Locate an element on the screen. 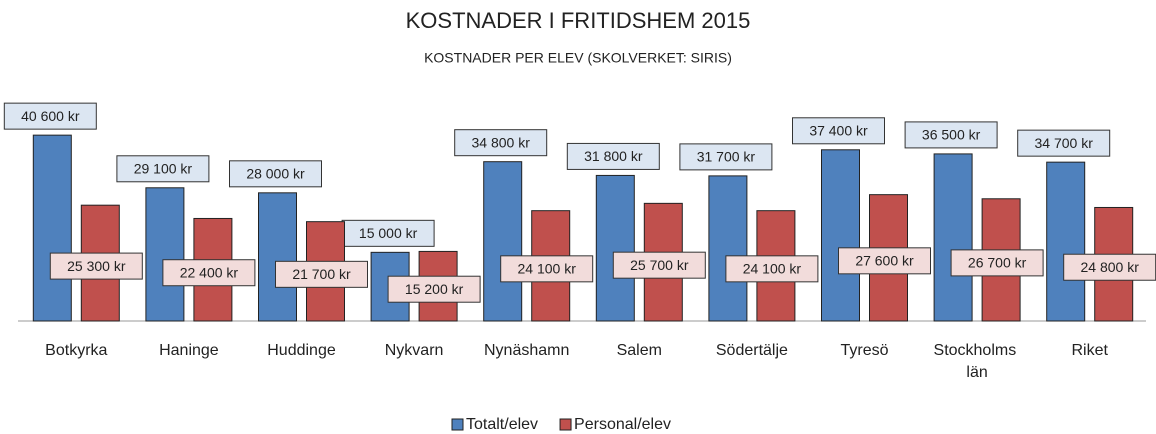 The image size is (1156, 434). x-tick-label: Tyresö is located at coordinates (864, 350).